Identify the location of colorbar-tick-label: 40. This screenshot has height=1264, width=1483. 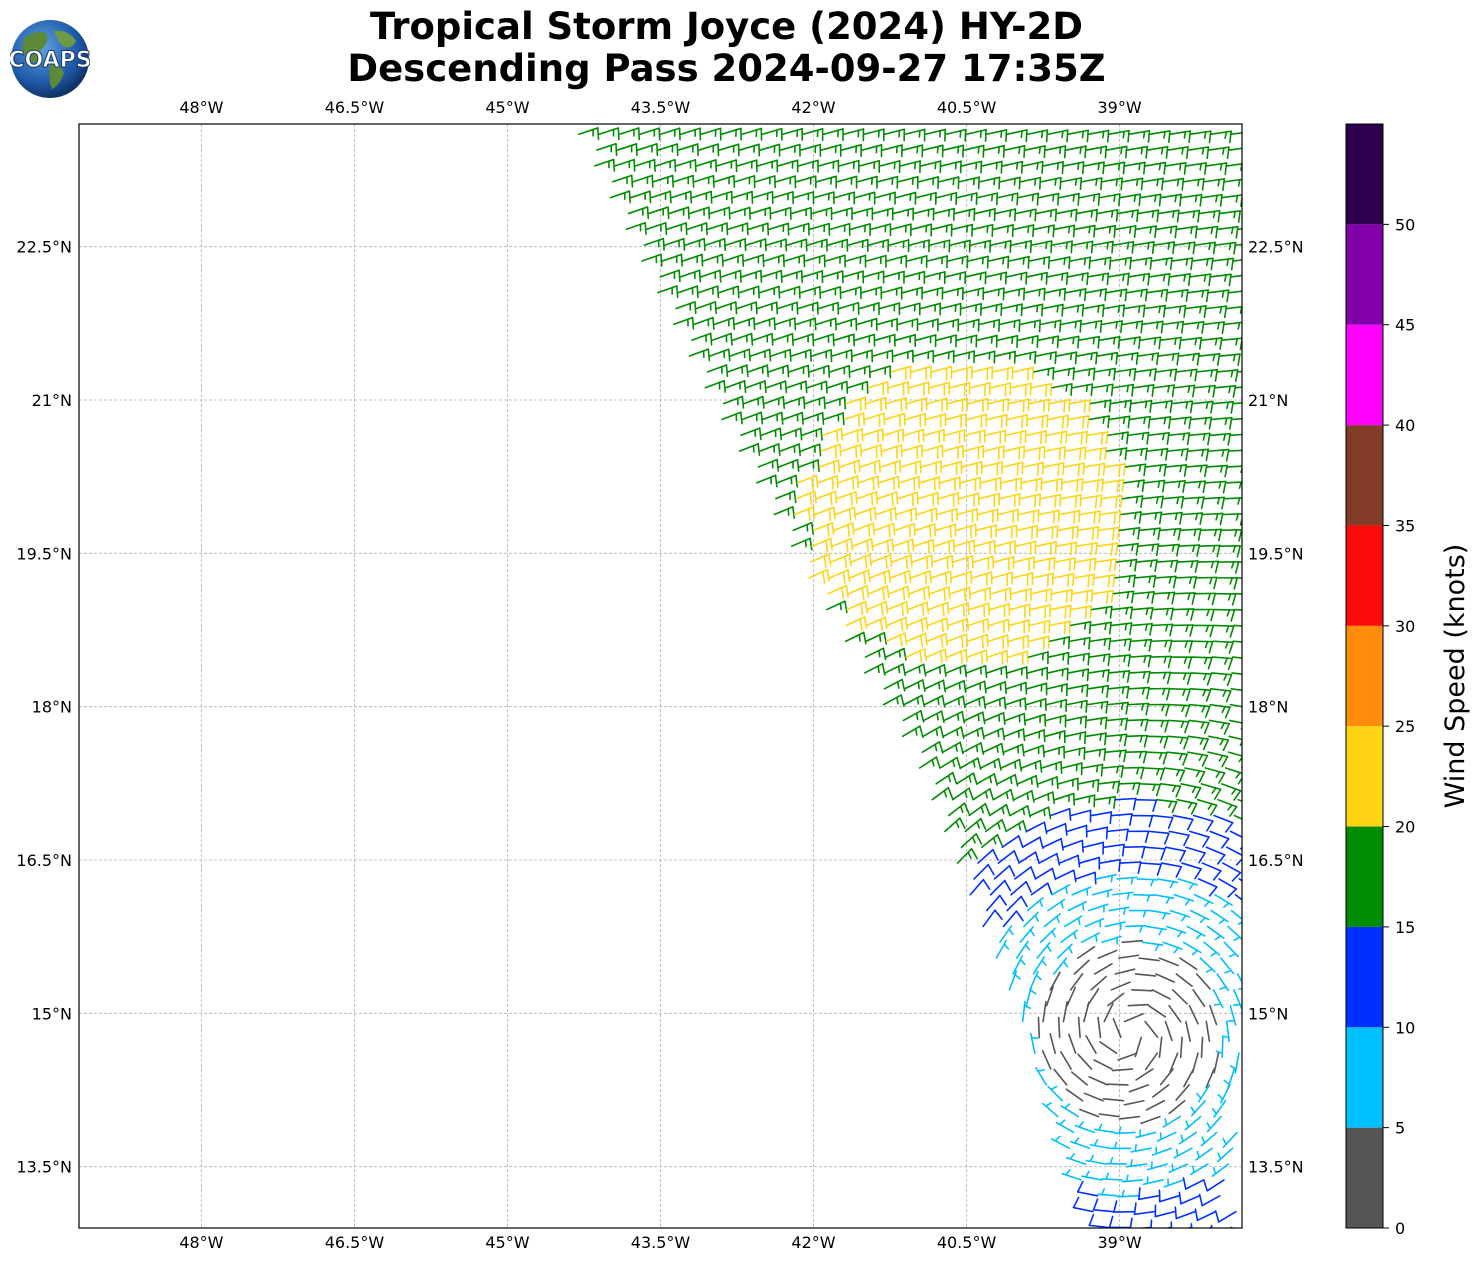
(1405, 425).